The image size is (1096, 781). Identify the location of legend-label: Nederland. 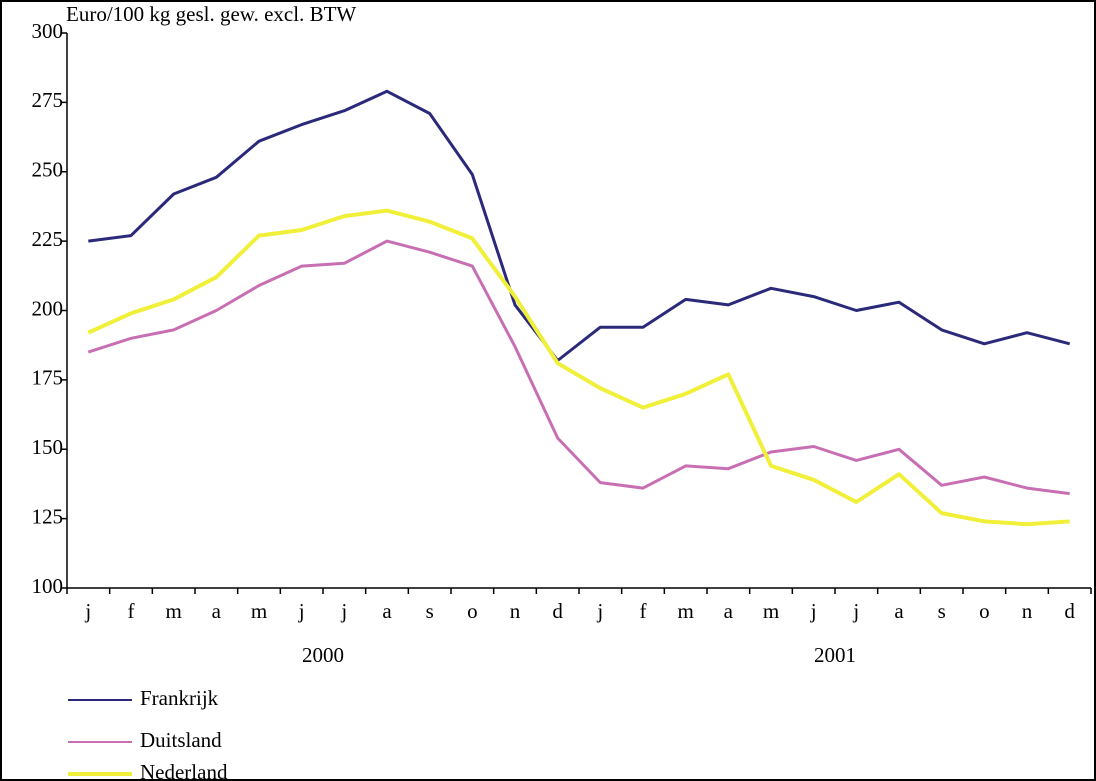
(184, 770).